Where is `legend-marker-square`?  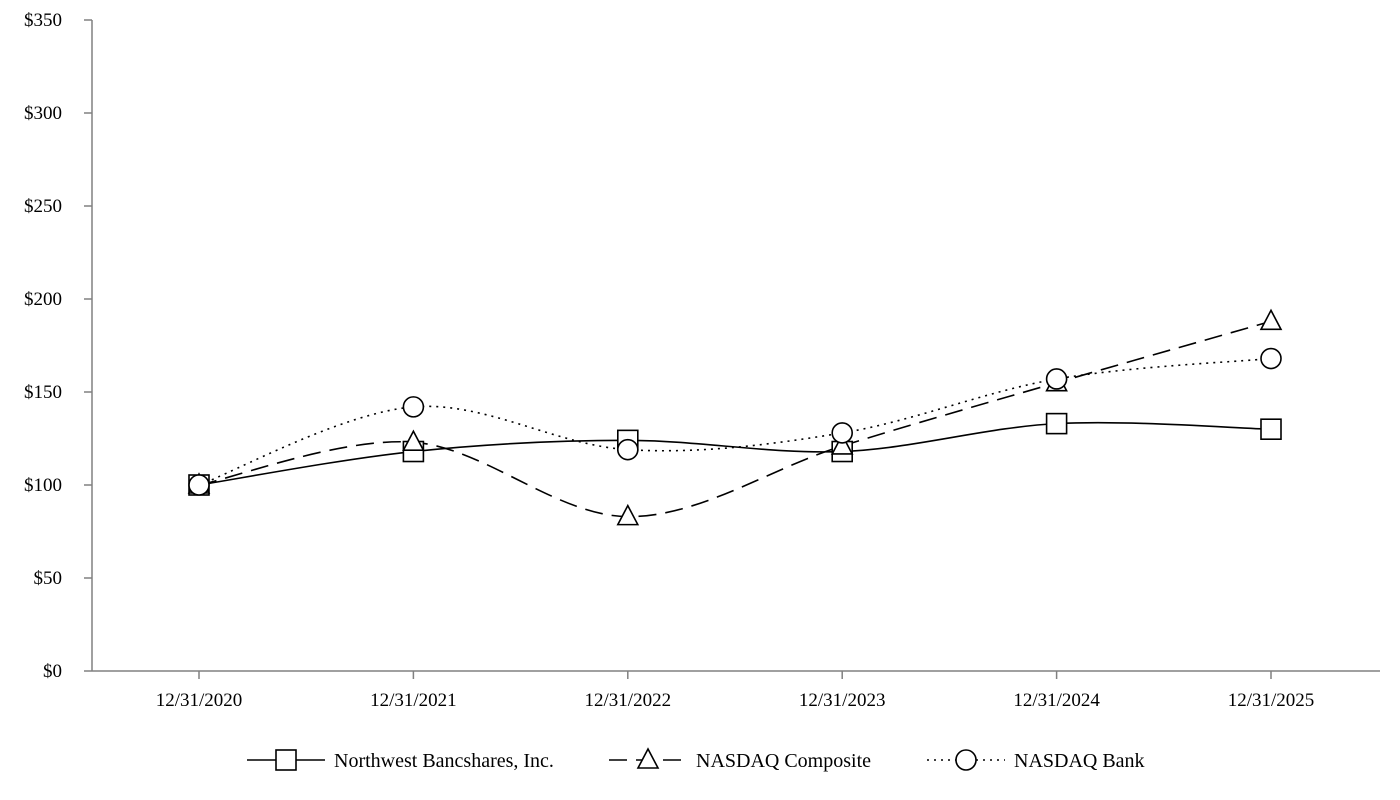
legend-marker-square is located at coordinates (286, 760).